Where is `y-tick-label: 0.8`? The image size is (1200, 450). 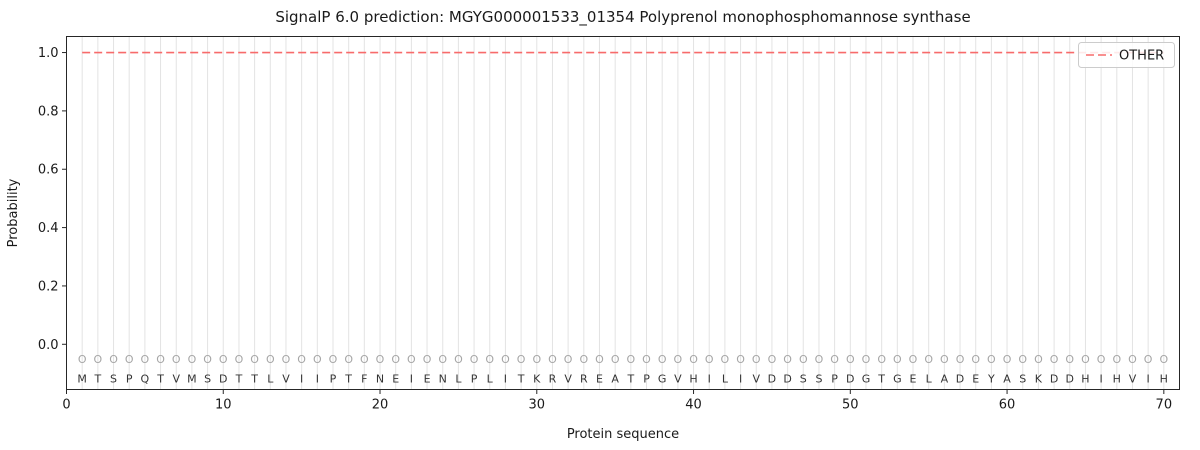 y-tick-label: 0.8 is located at coordinates (48, 111).